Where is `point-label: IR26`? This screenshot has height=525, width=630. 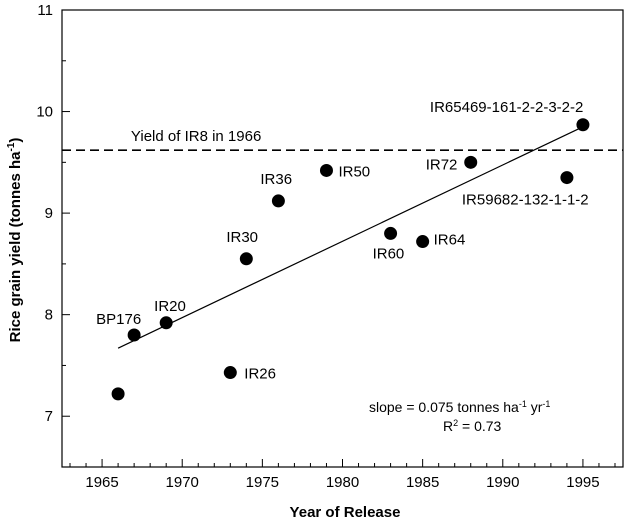
point-label: IR26 is located at coordinates (260, 374).